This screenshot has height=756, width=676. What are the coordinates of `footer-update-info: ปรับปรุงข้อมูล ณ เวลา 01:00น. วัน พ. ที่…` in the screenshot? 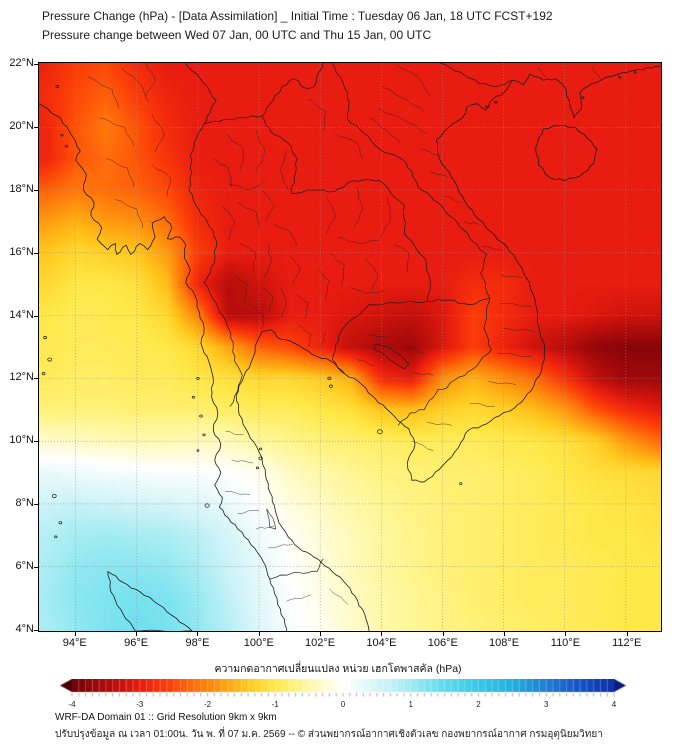 It's located at (329, 734).